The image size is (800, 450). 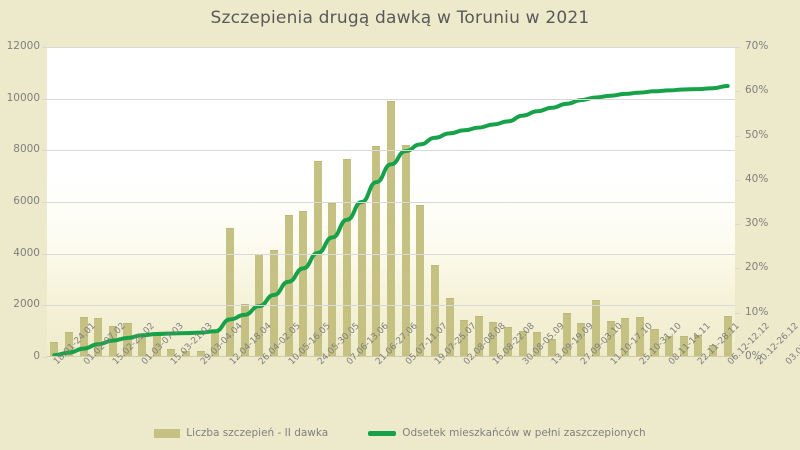 What do you see at coordinates (391, 356) in the screenshot?
I see `axis-baseline` at bounding box center [391, 356].